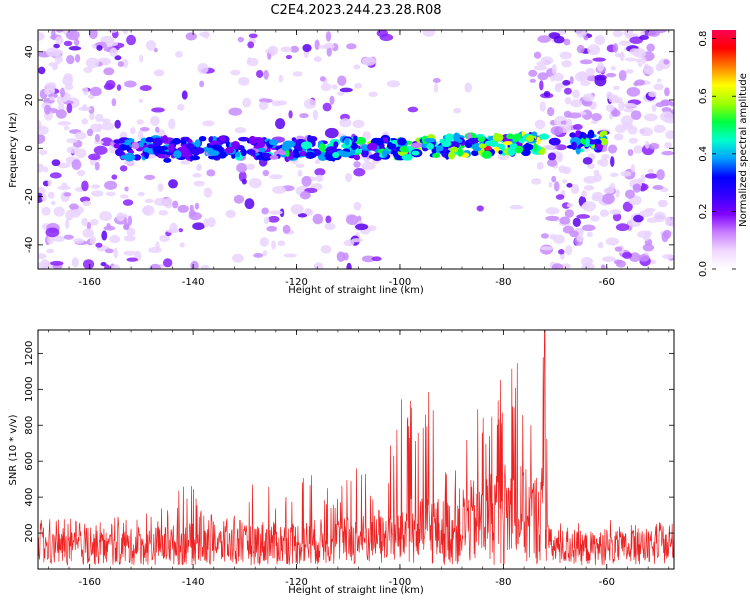 This screenshot has height=600, width=750. What do you see at coordinates (503, 282) in the screenshot?
I see `x-tick-label: -80` at bounding box center [503, 282].